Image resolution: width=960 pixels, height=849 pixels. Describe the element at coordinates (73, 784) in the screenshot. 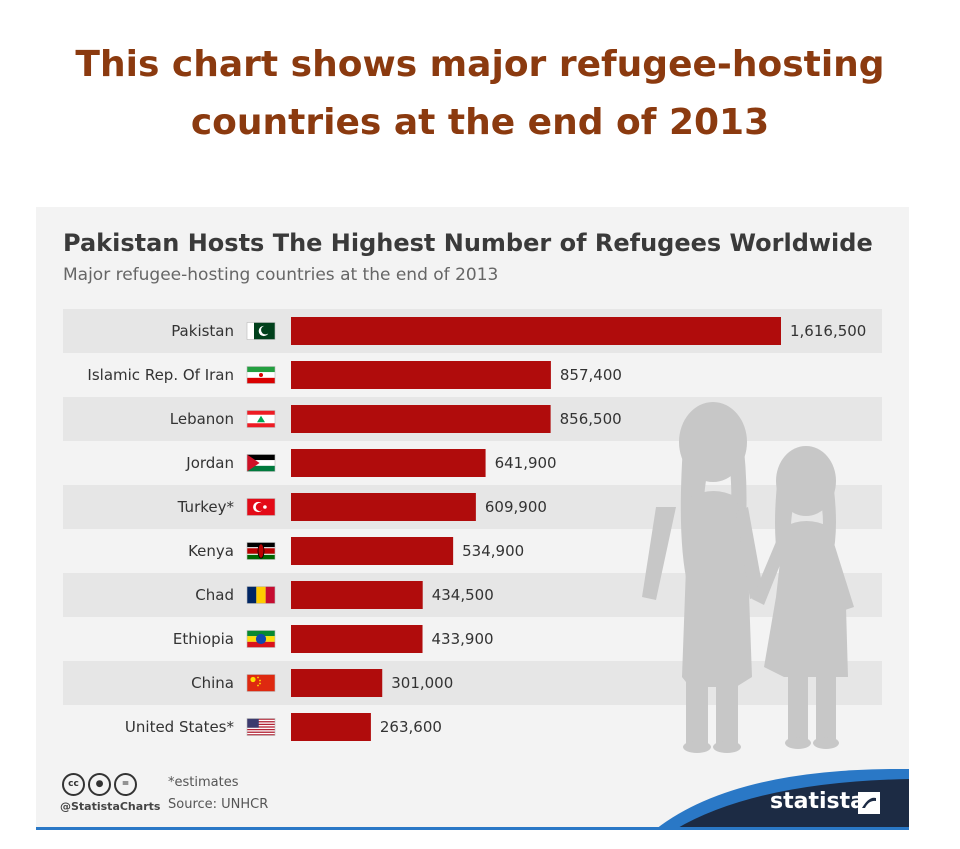

I see `cc-icon: cc` at that location.